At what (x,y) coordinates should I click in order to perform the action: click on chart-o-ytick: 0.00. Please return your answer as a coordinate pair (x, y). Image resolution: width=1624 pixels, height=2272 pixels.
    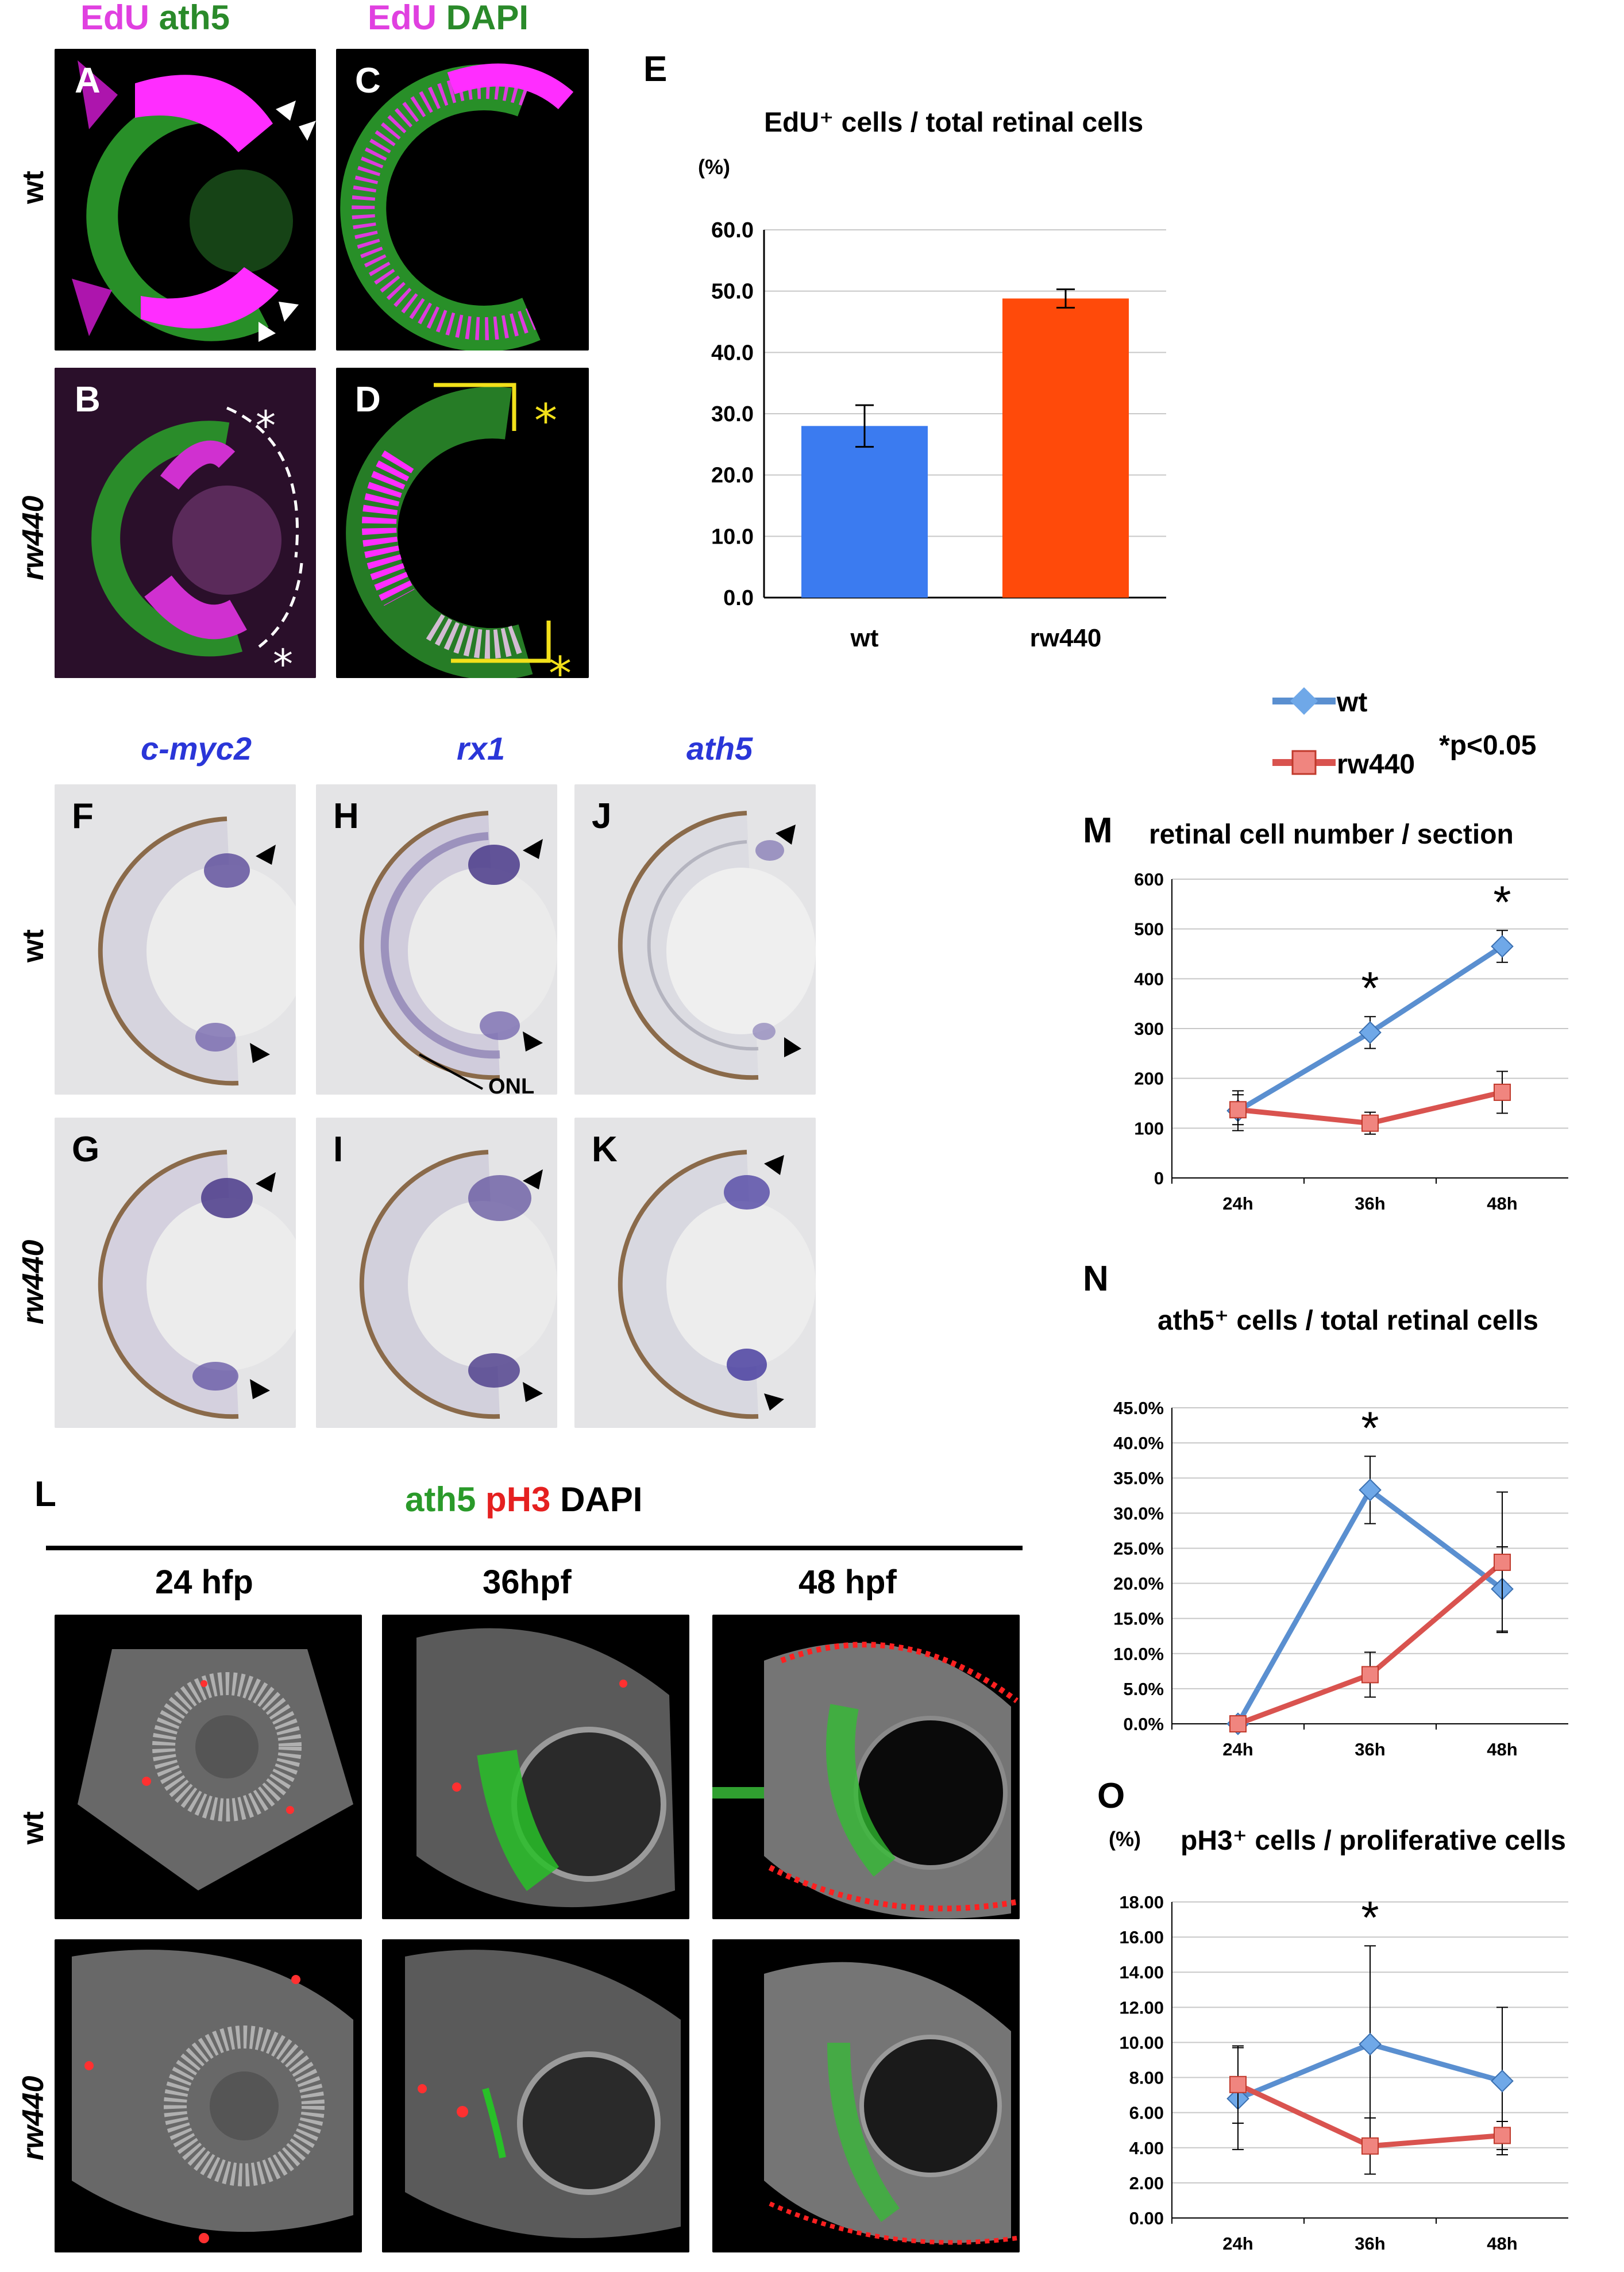
    Looking at the image, I should click on (1146, 2218).